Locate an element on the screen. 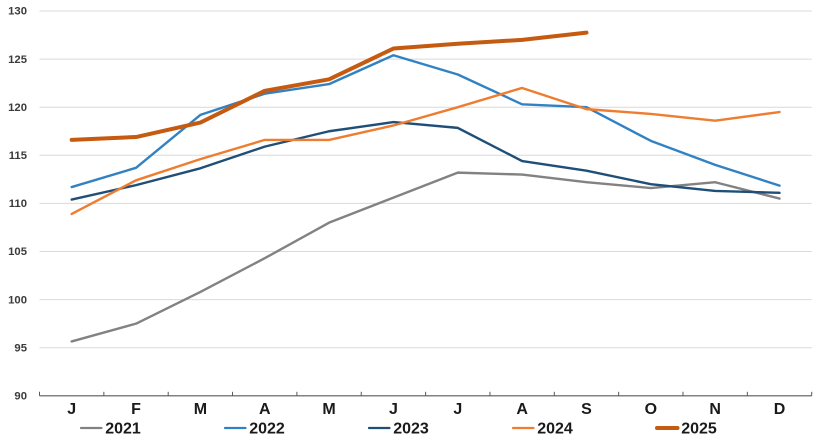 The image size is (820, 444). svg-text: 125 is located at coordinates (17, 60).